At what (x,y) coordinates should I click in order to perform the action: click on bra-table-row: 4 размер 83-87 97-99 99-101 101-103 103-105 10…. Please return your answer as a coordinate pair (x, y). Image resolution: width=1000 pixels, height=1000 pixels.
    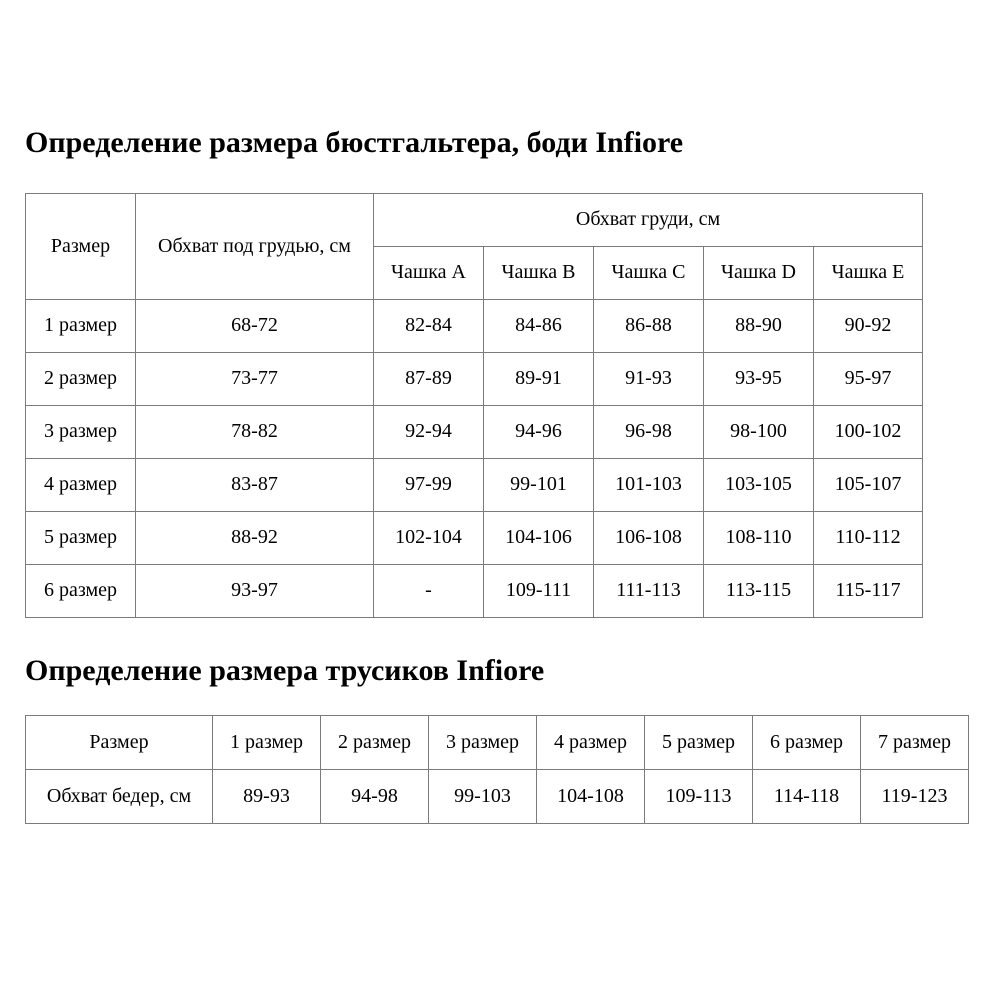
    Looking at the image, I should click on (474, 484).